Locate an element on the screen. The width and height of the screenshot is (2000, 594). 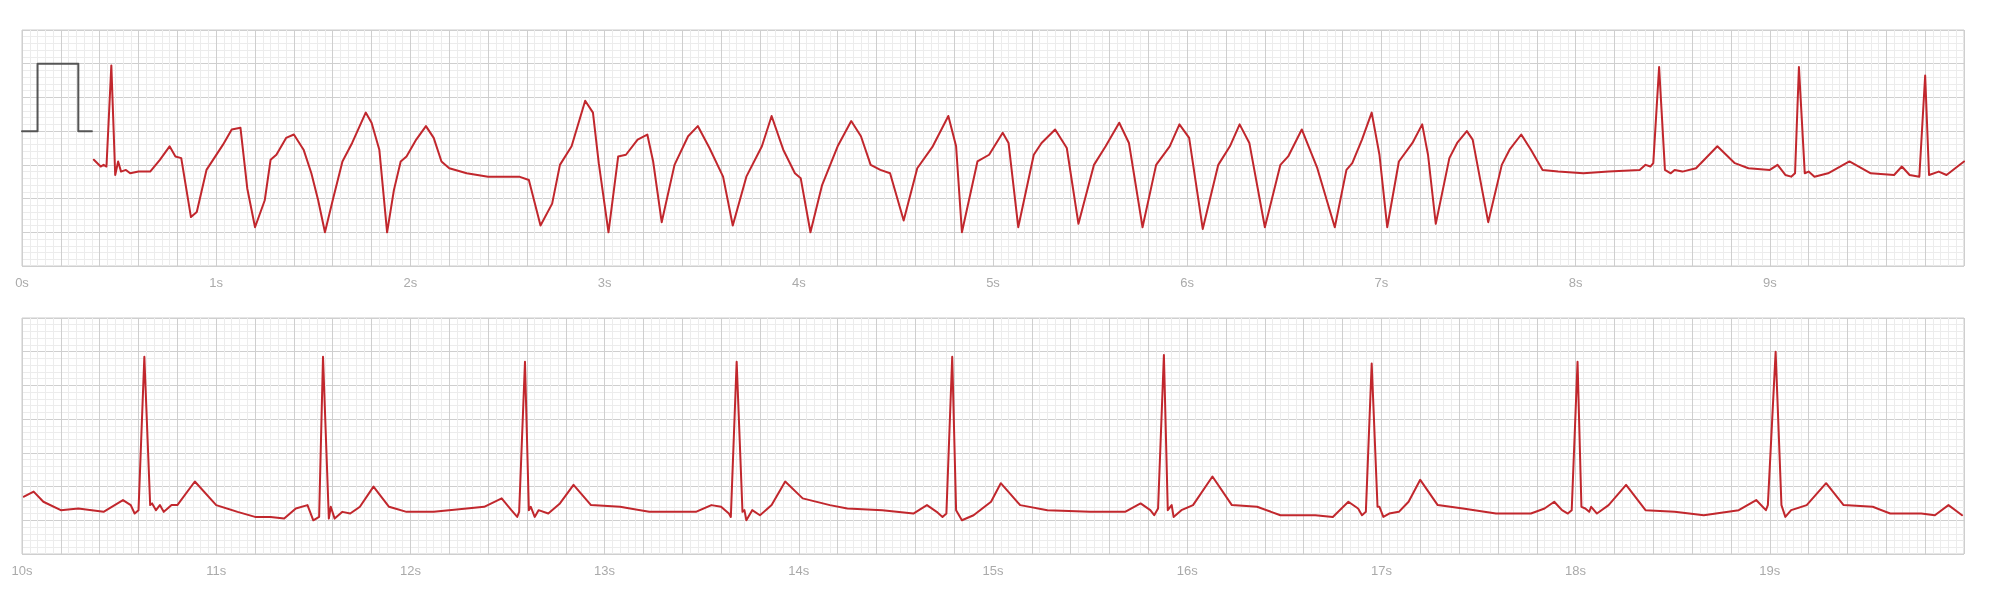
x-tick-label: 6s is located at coordinates (1187, 282).